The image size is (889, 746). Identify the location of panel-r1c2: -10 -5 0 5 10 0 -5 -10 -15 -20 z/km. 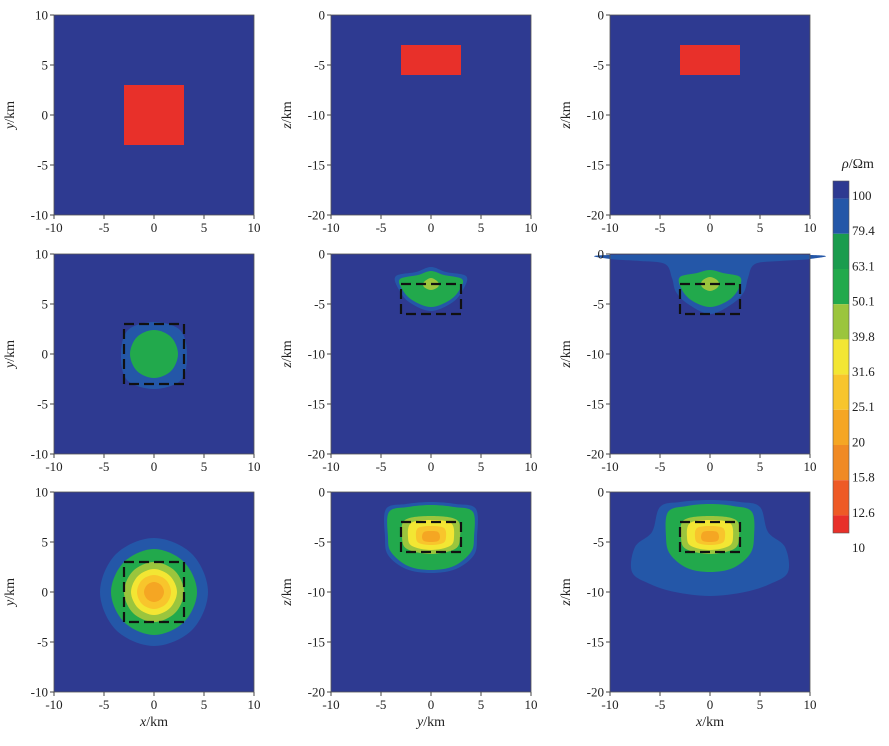
(409, 122).